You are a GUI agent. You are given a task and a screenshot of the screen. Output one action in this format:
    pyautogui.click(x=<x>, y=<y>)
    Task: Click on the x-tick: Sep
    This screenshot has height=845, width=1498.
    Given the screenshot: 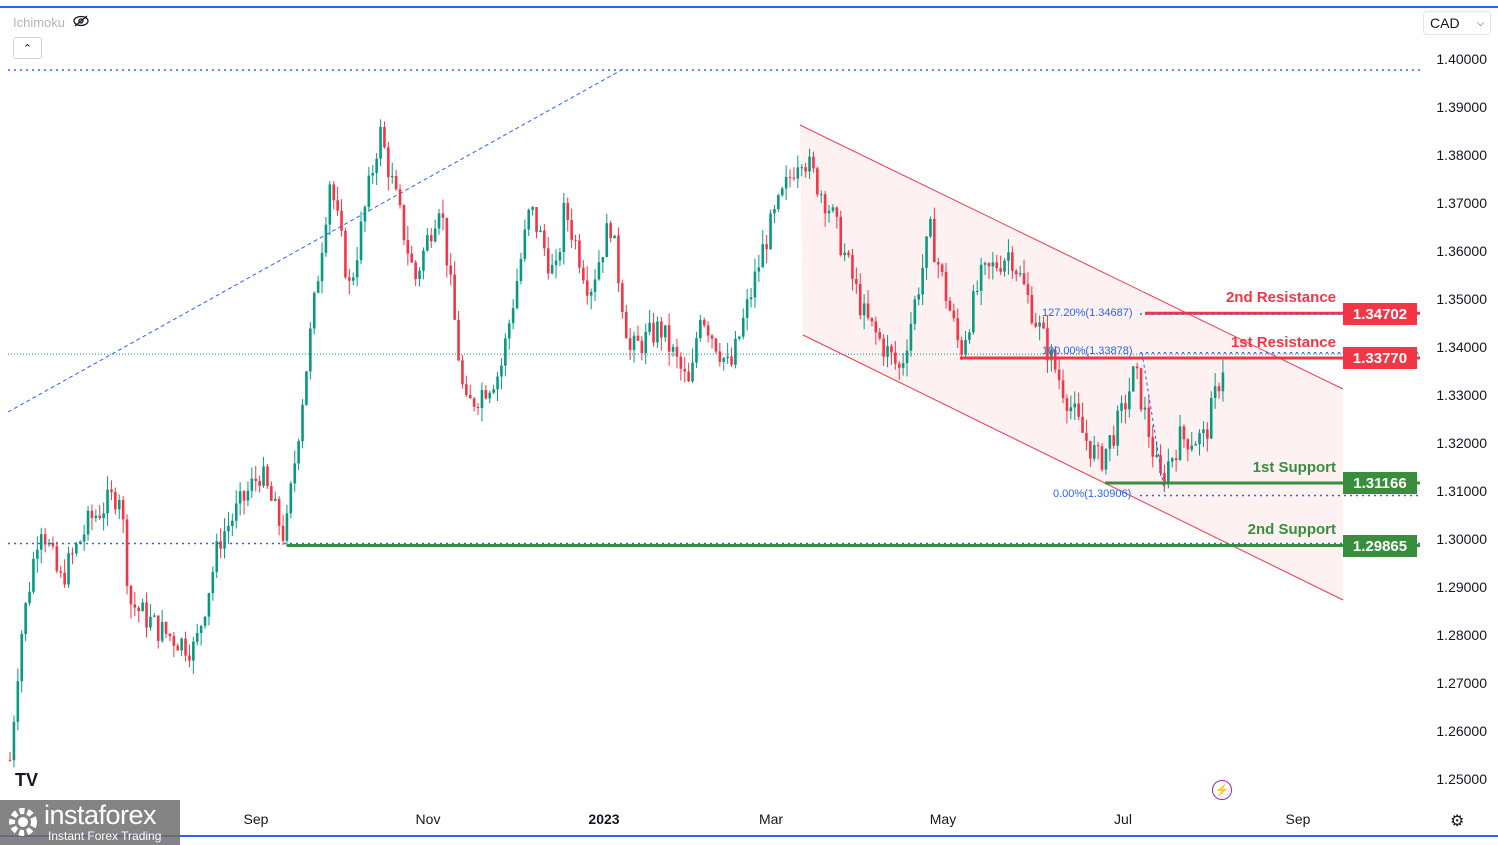 What is the action you would take?
    pyautogui.click(x=256, y=819)
    